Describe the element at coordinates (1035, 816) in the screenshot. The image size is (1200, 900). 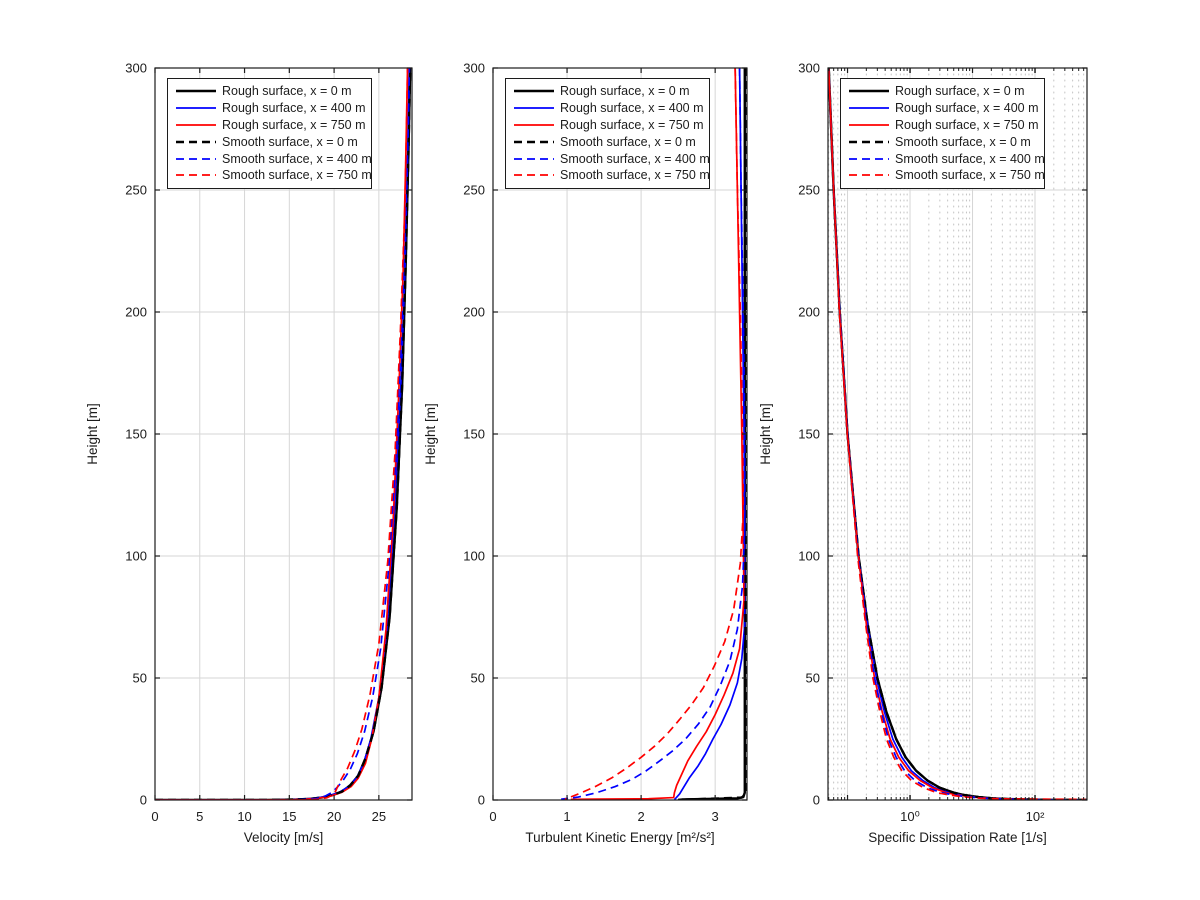
I see `x-tick-label: 10²` at that location.